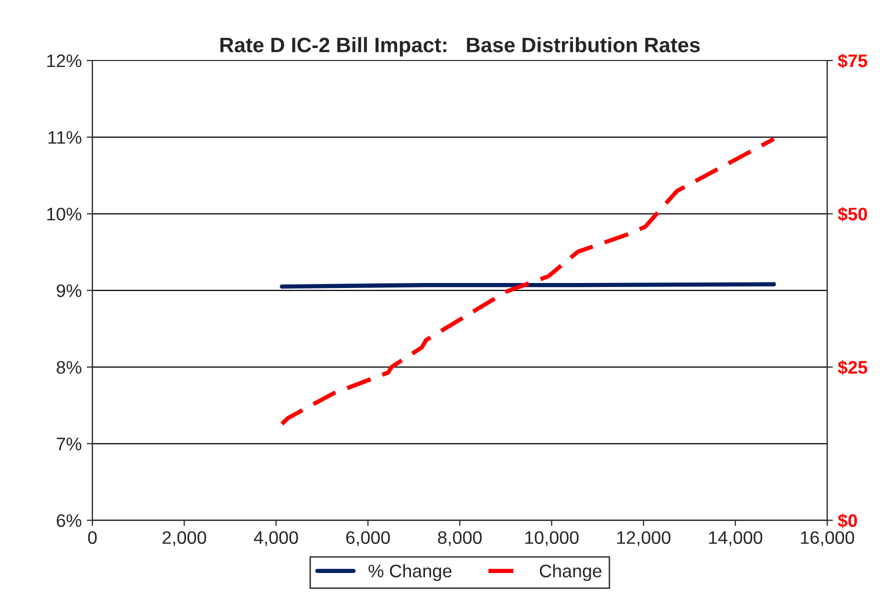 This screenshot has width=880, height=605. What do you see at coordinates (852, 214) in the screenshot?
I see `y2-tick-label: $50` at bounding box center [852, 214].